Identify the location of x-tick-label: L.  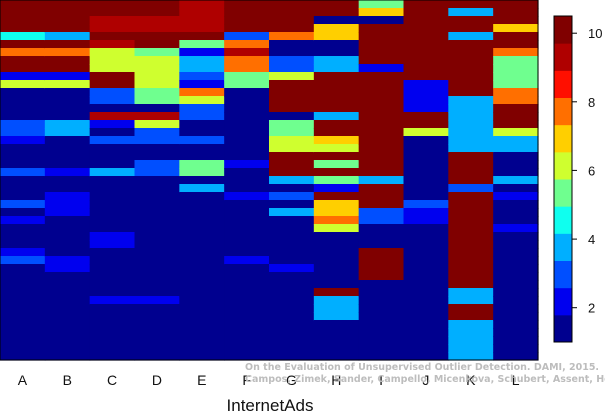
(516, 380).